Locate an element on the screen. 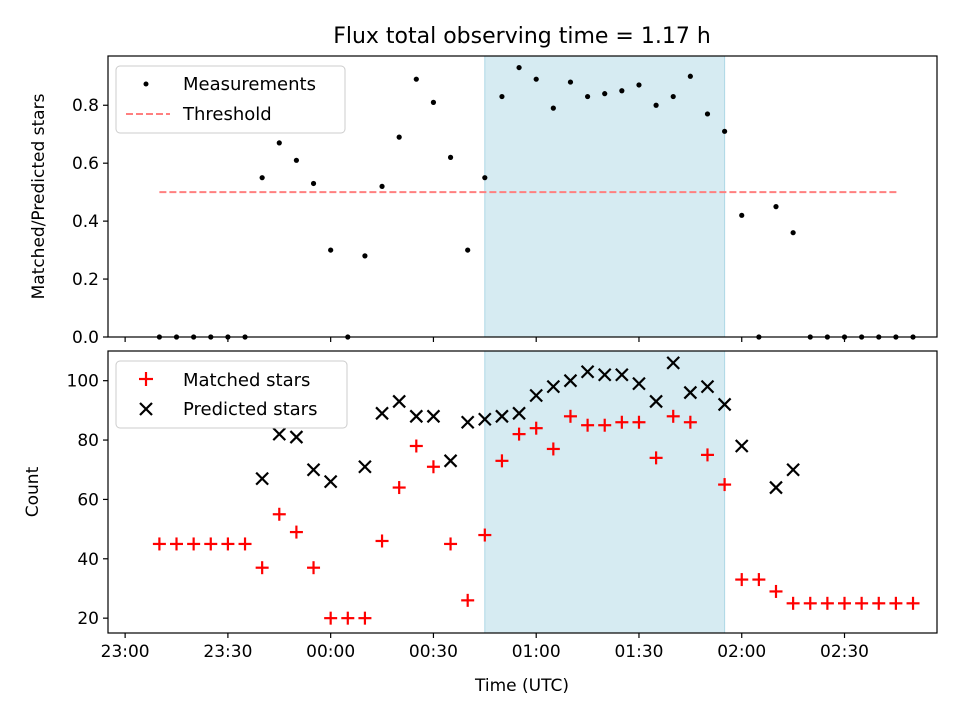 Image resolution: width=960 pixels, height=720 pixels. y-tick-label: 0.0 is located at coordinates (85, 338).